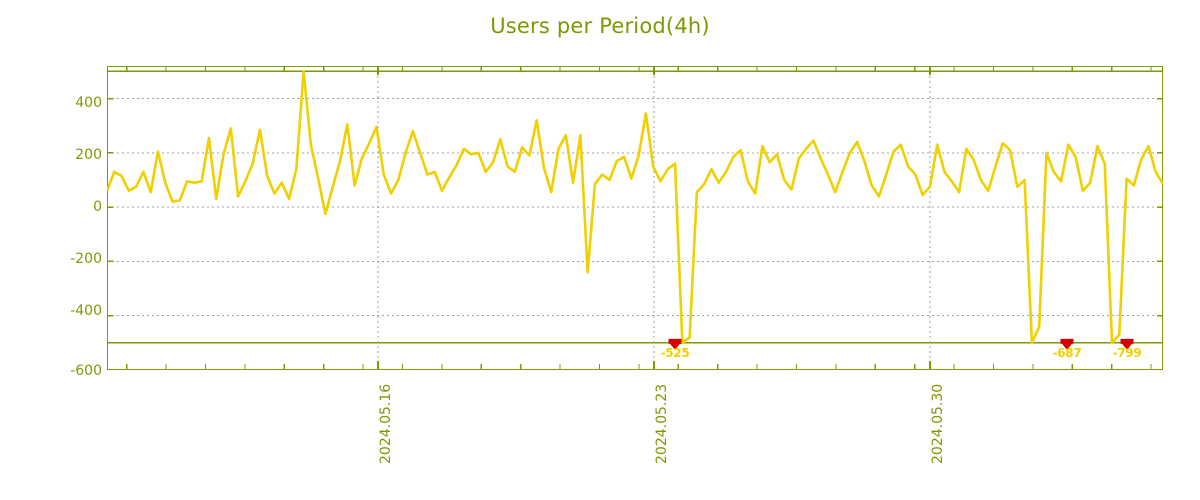 This screenshot has width=1200, height=500. What do you see at coordinates (938, 423) in the screenshot?
I see `x-tick-label-3: 2024.05.30` at bounding box center [938, 423].